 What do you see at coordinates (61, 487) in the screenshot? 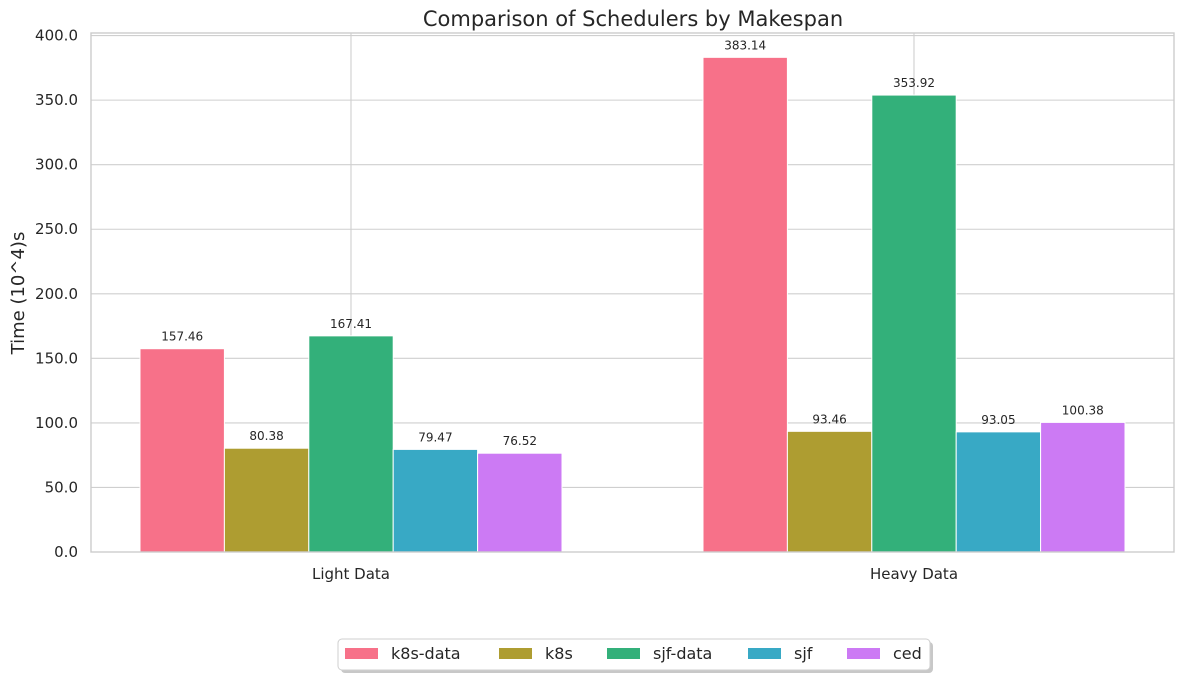
I see `y-tick-label: 50.0` at bounding box center [61, 487].